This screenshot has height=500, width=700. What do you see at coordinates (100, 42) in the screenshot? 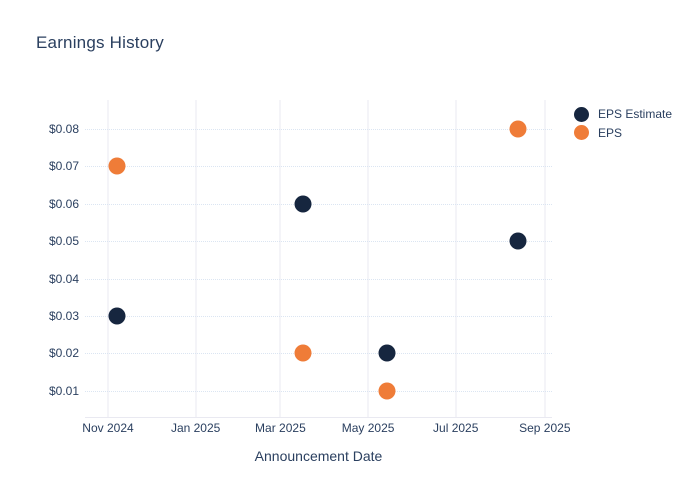
I see `chart-title: Earnings History` at bounding box center [100, 42].